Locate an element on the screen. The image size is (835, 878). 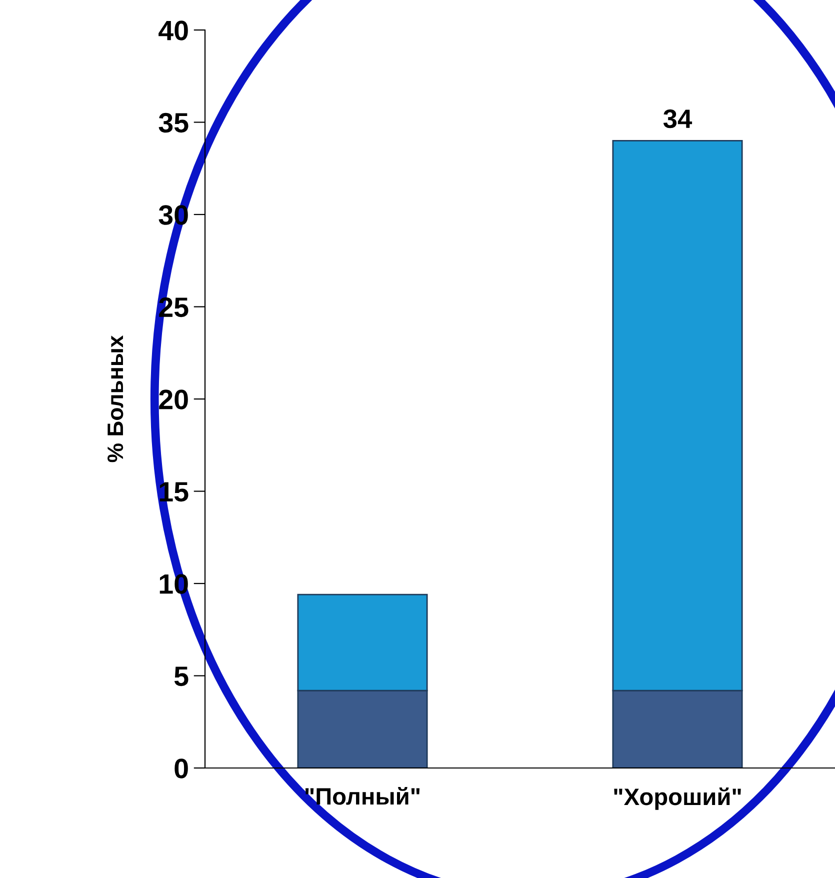
y-tick-label: 20 is located at coordinates (173, 400).